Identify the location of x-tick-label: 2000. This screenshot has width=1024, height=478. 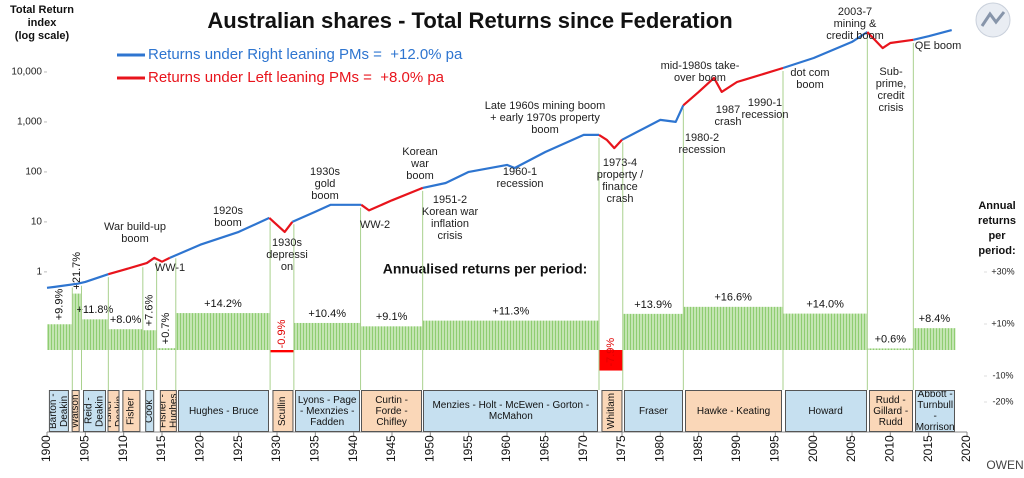
(813, 448).